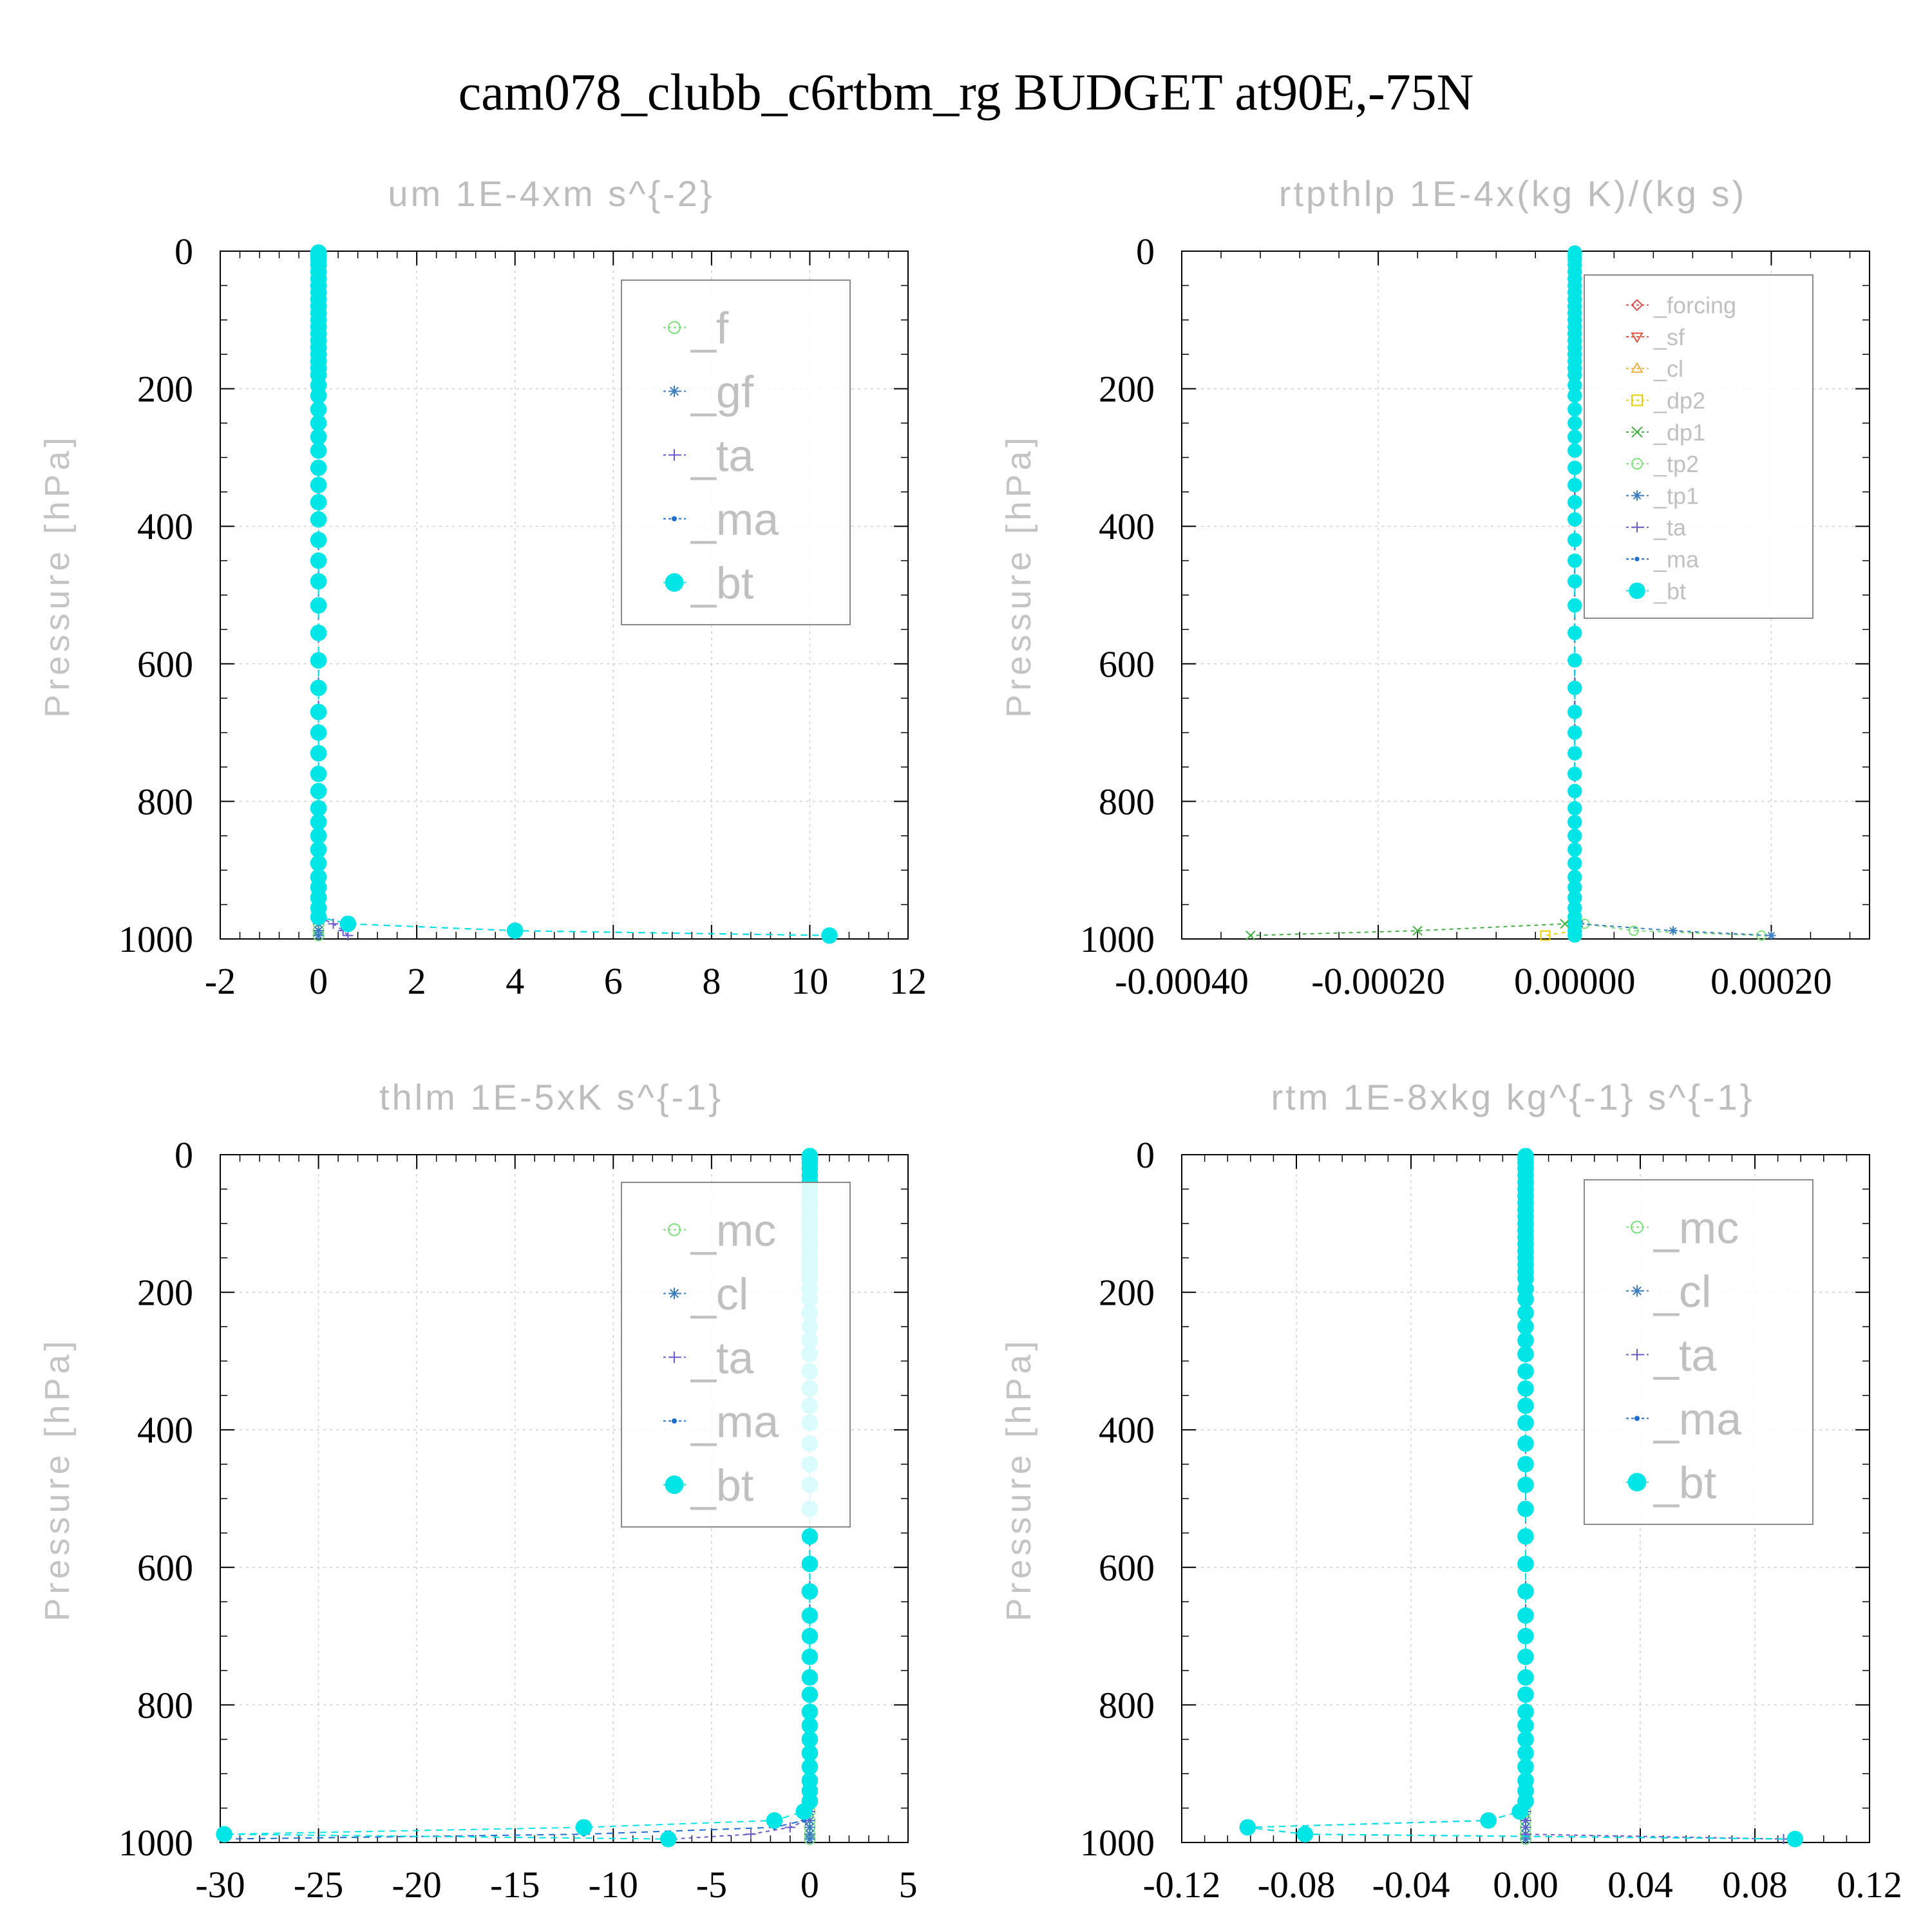 The width and height of the screenshot is (1932, 1932). I want to click on x-tick-label: -0.12, so click(1182, 1885).